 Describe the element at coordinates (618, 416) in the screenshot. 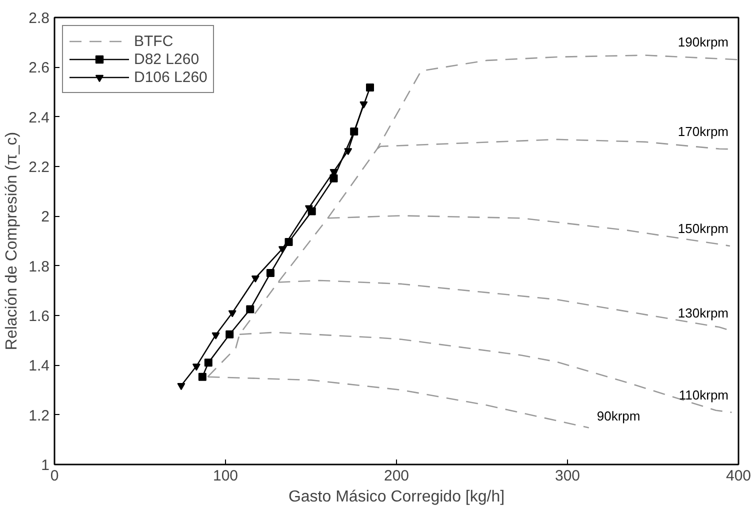

I see `annotation: 90krpm` at that location.